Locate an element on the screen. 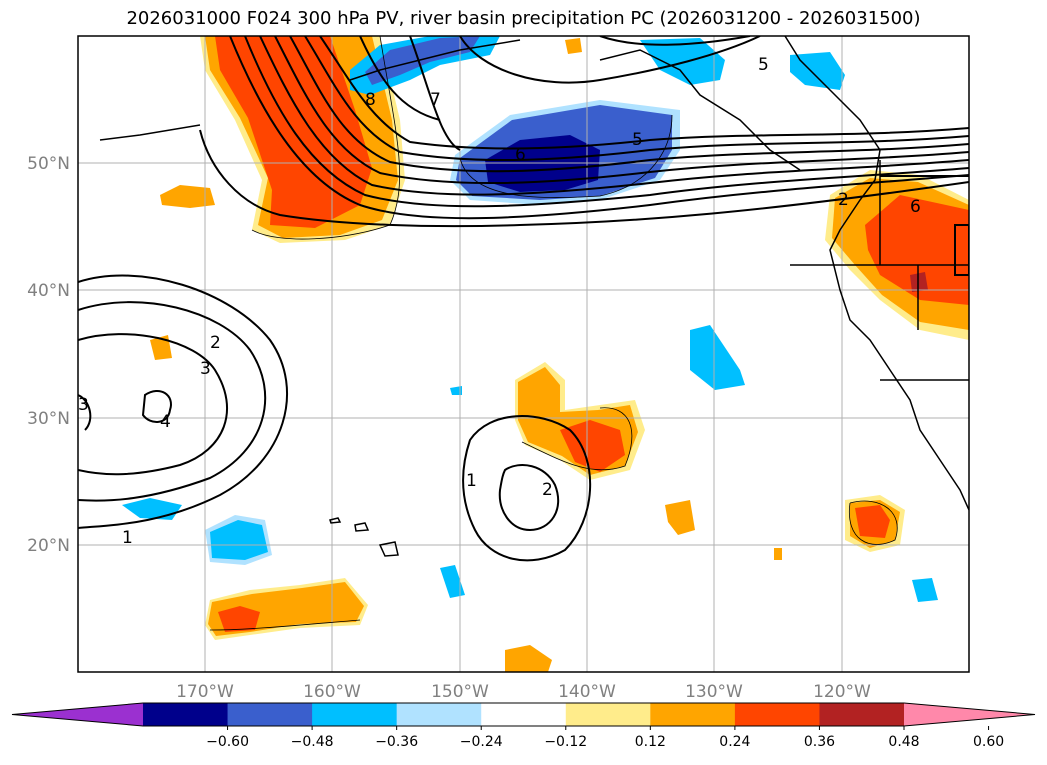 This screenshot has width=1047, height=765. contour-label-1: 1 is located at coordinates (127, 538).